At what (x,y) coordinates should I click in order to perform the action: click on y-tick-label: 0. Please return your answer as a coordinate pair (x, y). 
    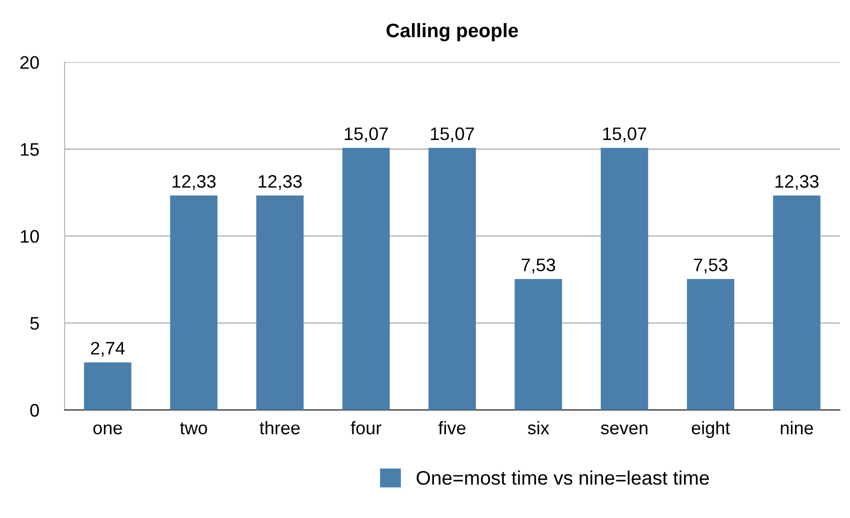
    Looking at the image, I should click on (34, 410).